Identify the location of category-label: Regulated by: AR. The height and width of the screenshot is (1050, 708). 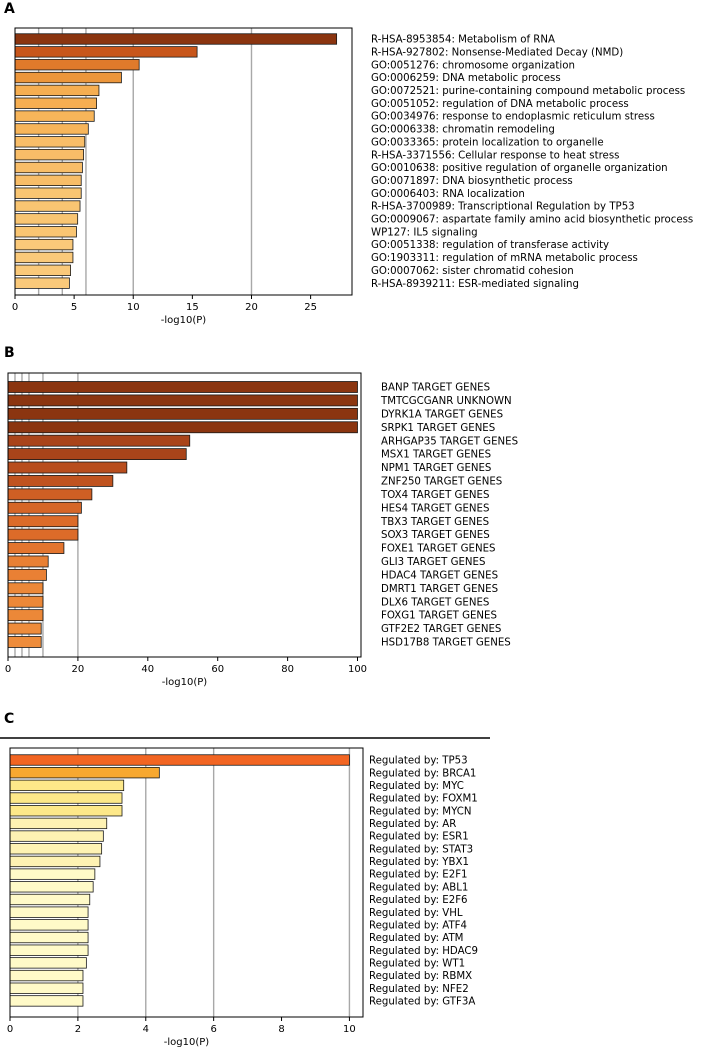
(412, 824).